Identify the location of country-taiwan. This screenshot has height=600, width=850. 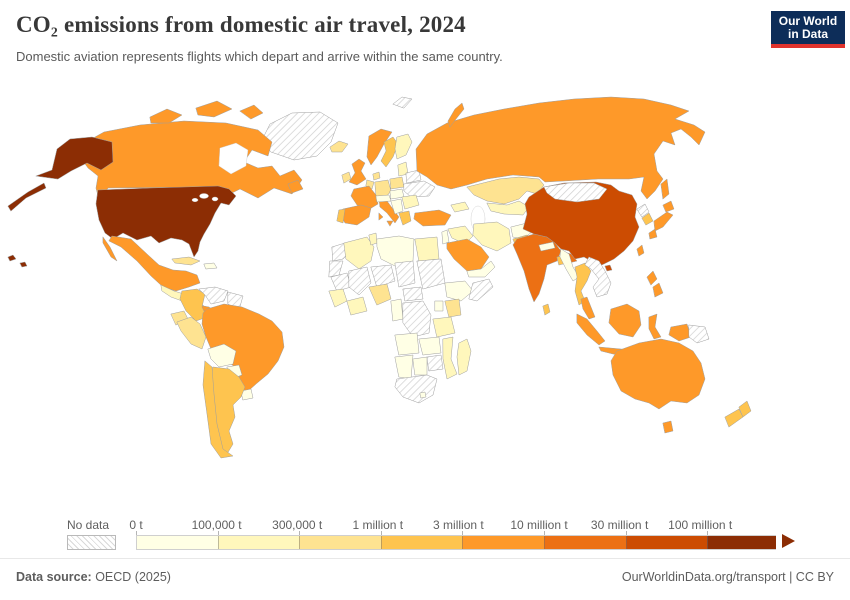
(640, 250).